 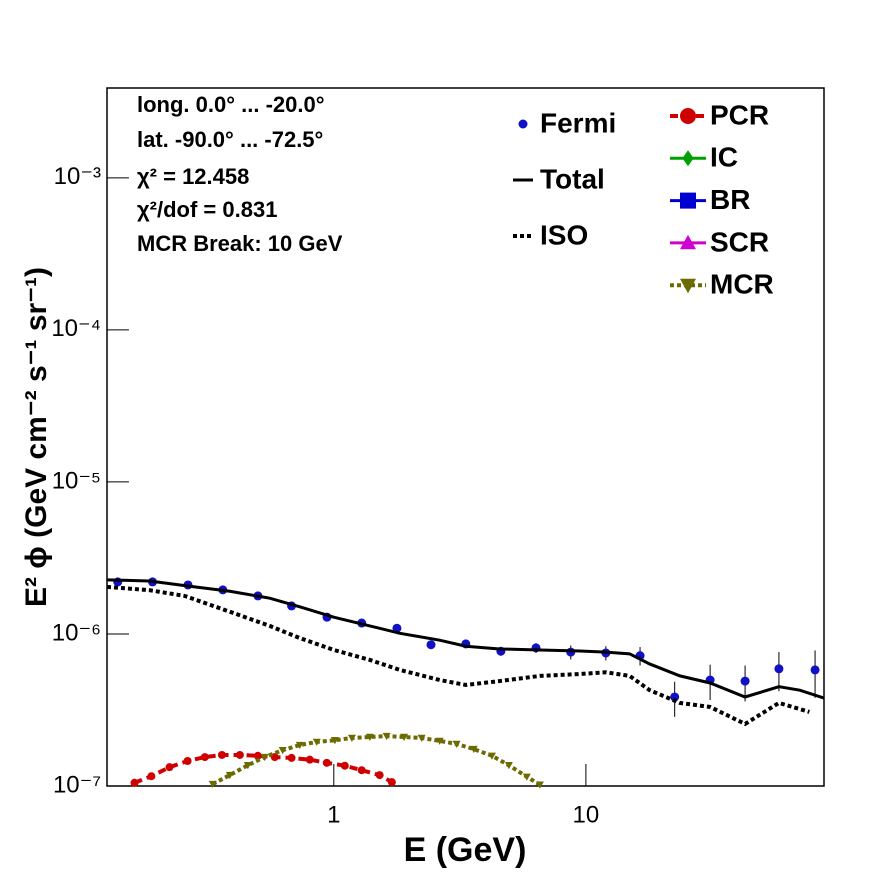 What do you see at coordinates (742, 284) in the screenshot?
I see `legend-label: MCR` at bounding box center [742, 284].